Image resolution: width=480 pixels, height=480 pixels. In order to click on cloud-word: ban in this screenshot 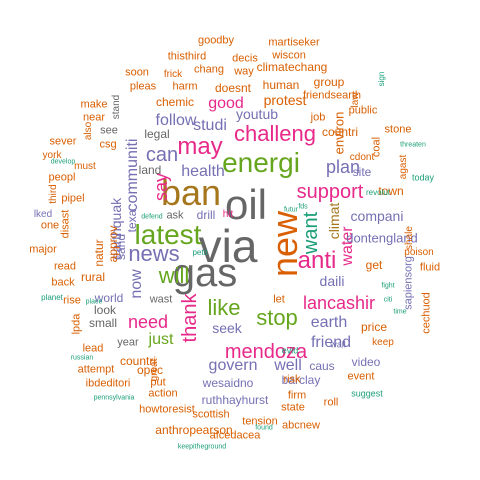, I will do `click(191, 192)`.